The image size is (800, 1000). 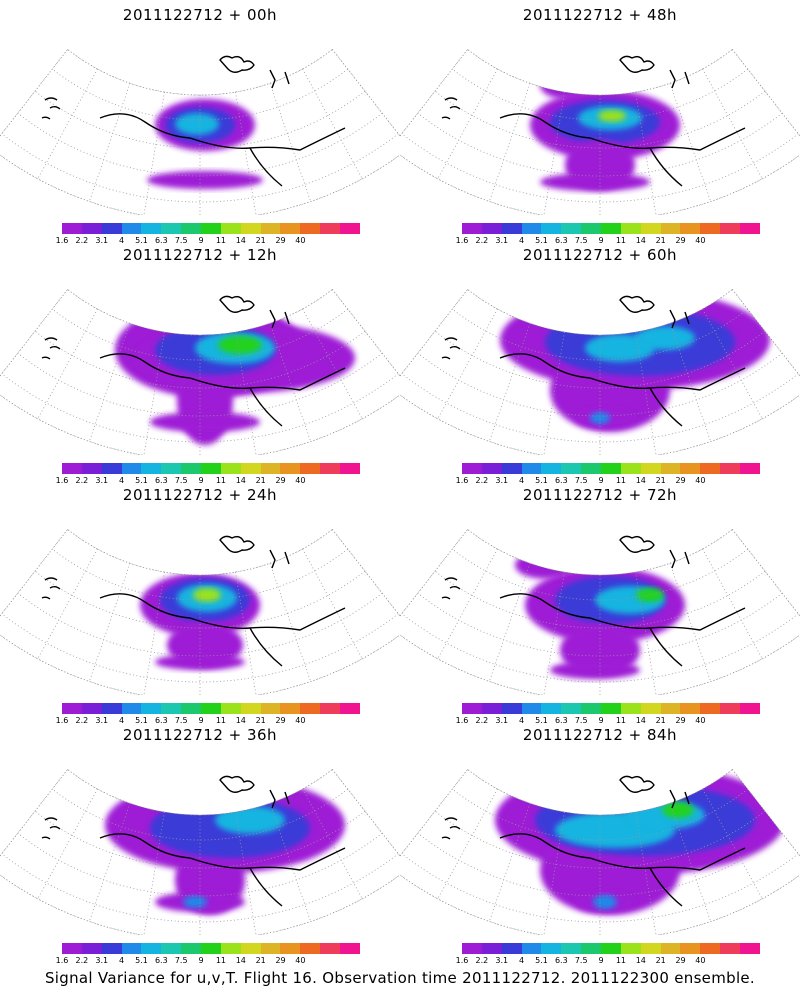 I want to click on panel-title: 2011122712 + 12h, so click(x=200, y=255).